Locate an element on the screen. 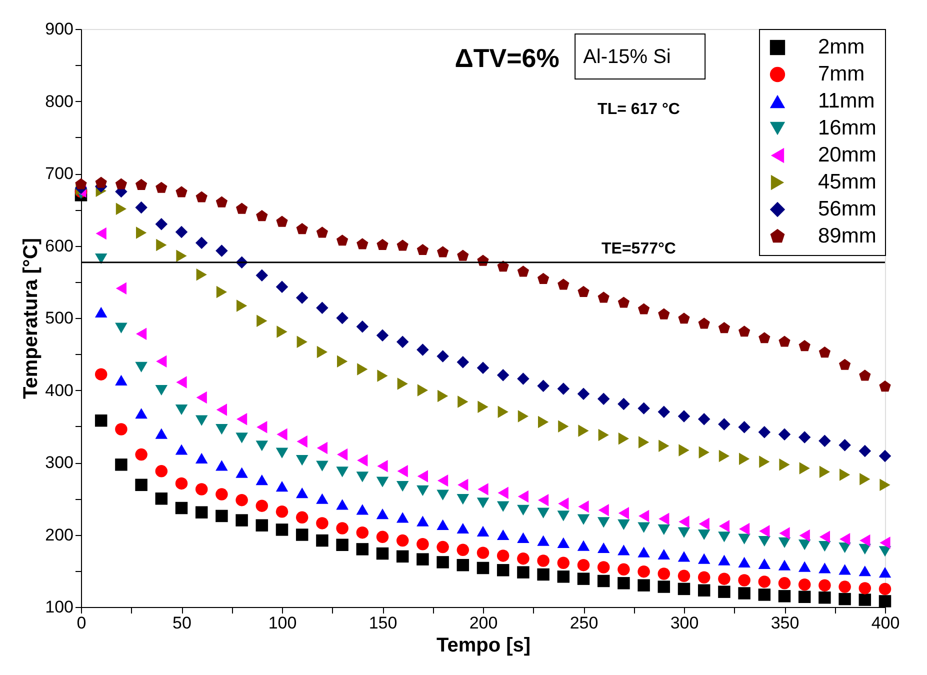 The image size is (927, 675). x-tick-label: 150 is located at coordinates (383, 623).